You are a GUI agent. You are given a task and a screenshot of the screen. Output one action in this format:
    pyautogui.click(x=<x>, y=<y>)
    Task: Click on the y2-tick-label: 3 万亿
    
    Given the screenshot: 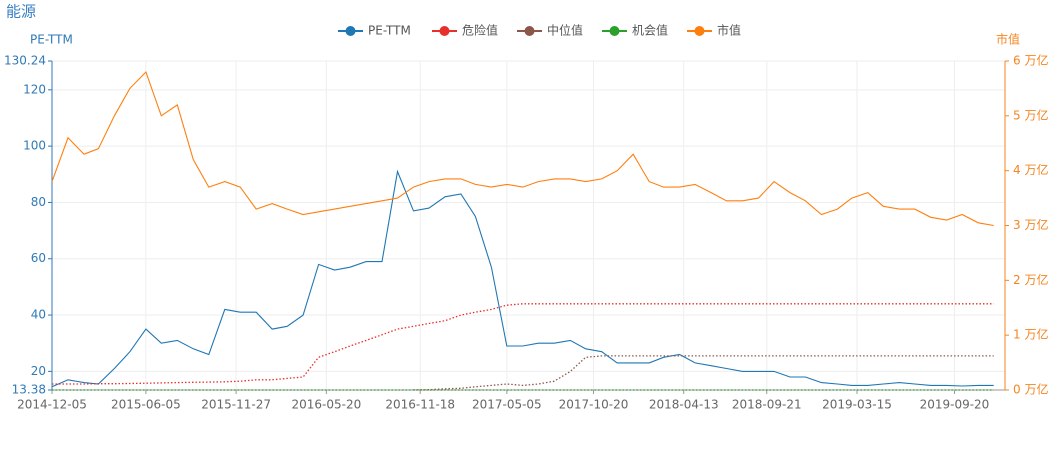 What is the action you would take?
    pyautogui.click(x=1030, y=224)
    